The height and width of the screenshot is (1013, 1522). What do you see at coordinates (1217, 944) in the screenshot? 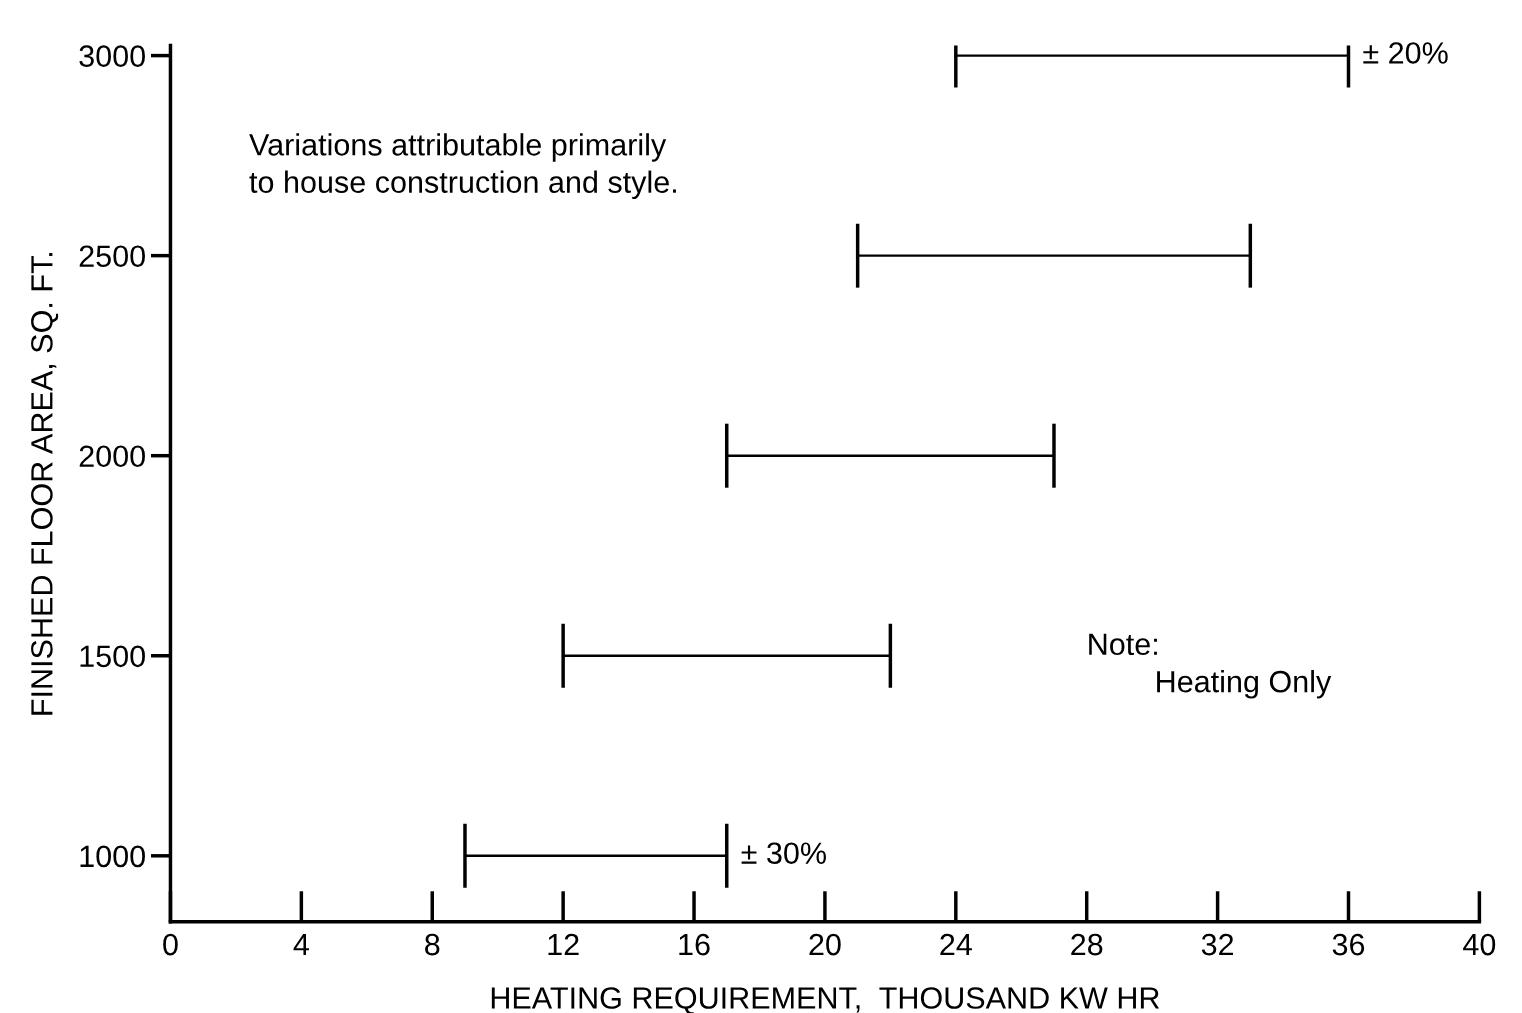
I see `x-tick-label: 32` at bounding box center [1217, 944].